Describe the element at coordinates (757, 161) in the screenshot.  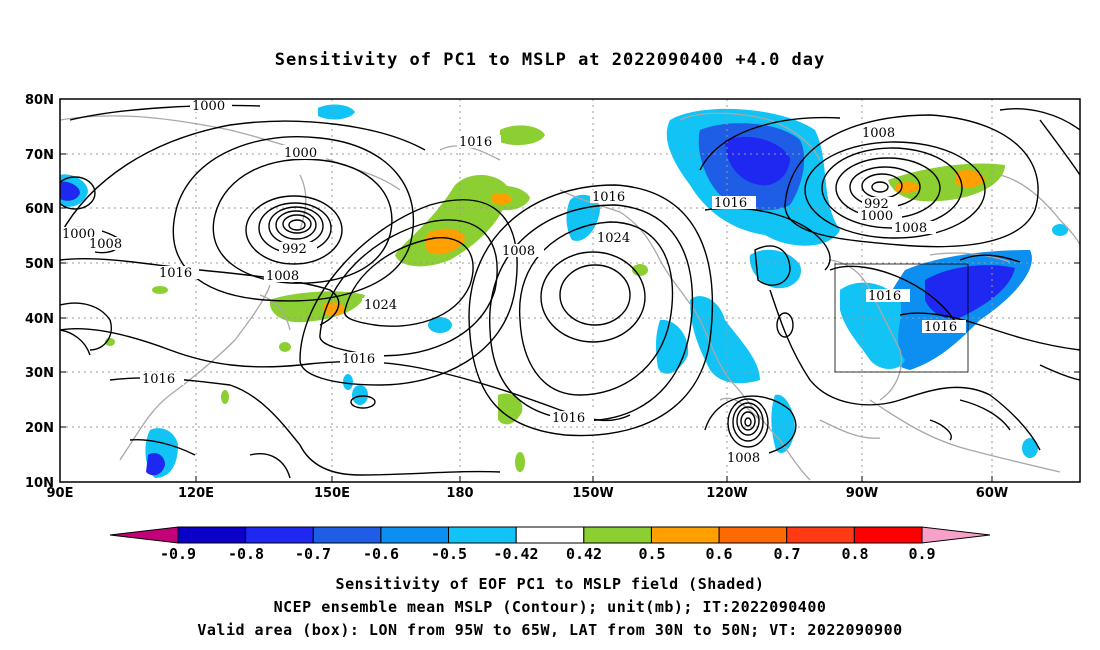
I see `shade-atlantic-north-inner` at that location.